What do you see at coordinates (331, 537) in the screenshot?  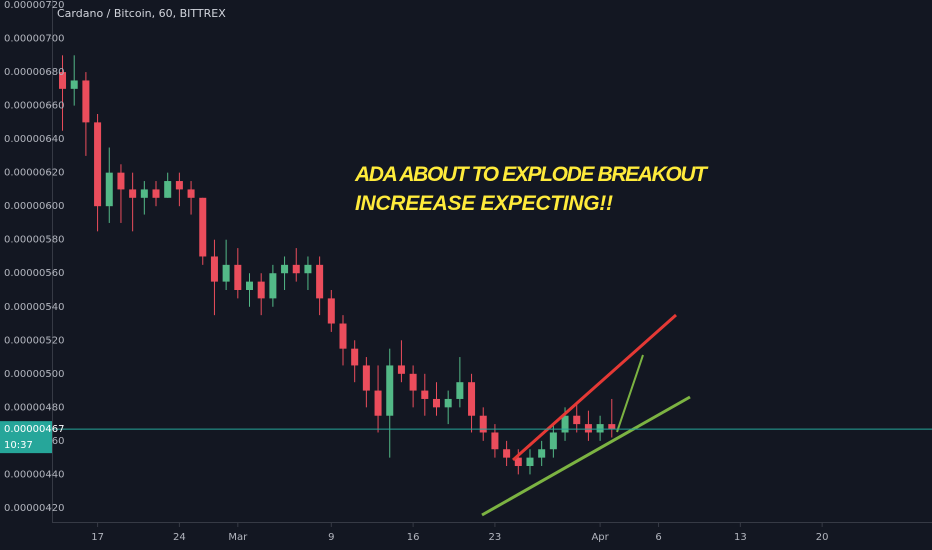 I see `x-tick-label: 9` at bounding box center [331, 537].